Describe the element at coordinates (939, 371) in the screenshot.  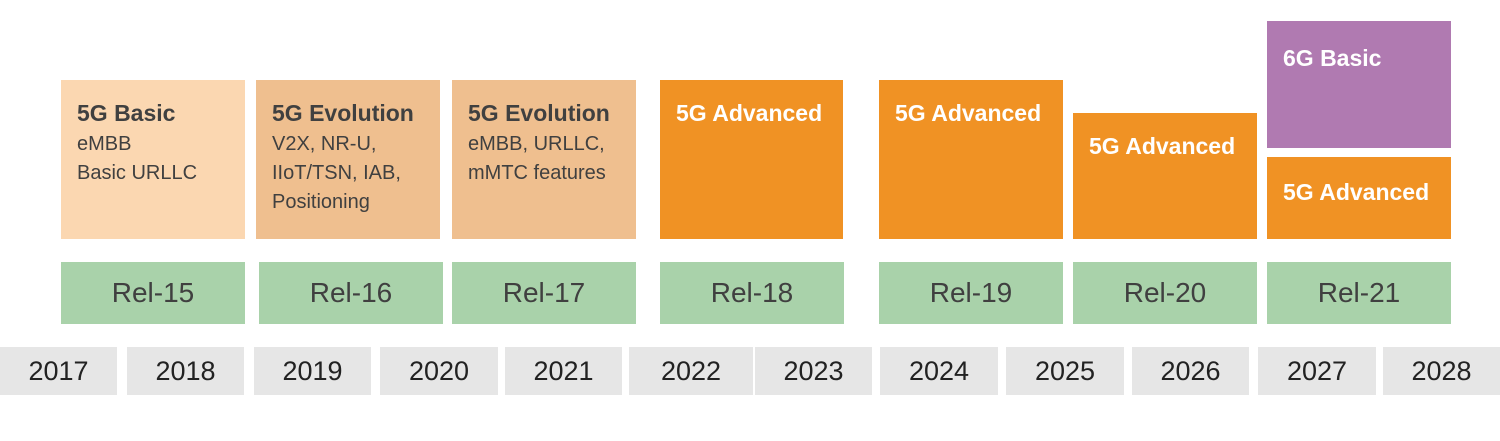
I see `year-2024: 2024` at that location.